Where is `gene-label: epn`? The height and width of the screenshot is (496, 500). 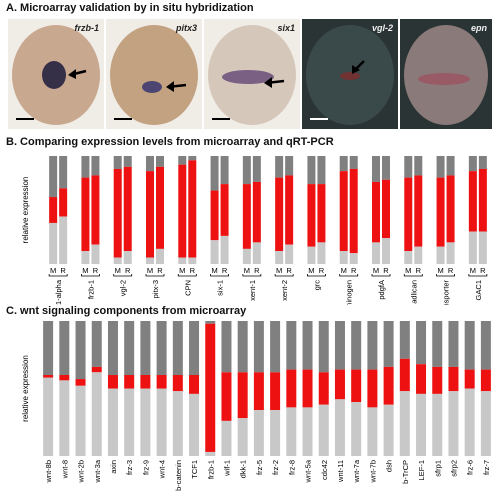
gene-label: epn is located at coordinates (478, 28).